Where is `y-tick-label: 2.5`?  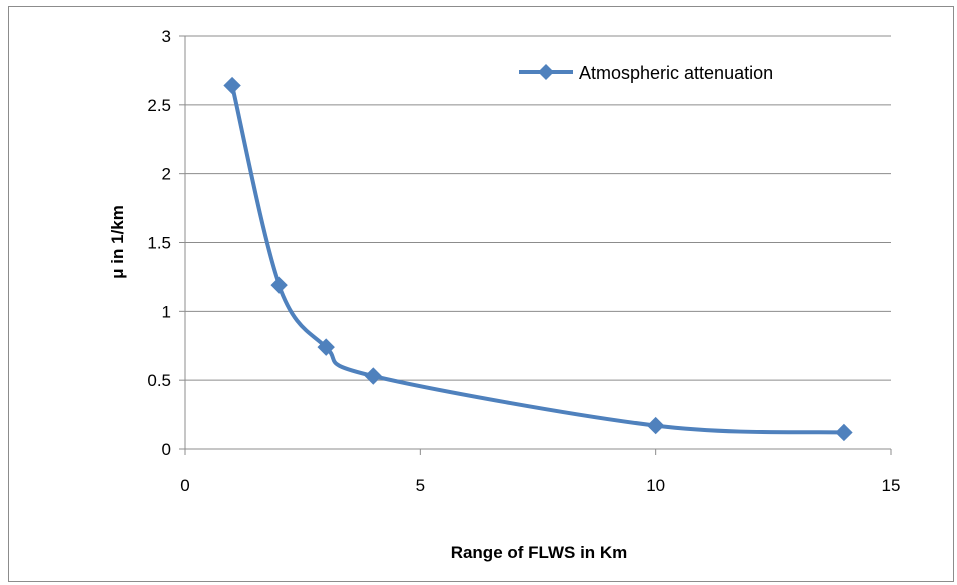 y-tick-label: 2.5 is located at coordinates (159, 105).